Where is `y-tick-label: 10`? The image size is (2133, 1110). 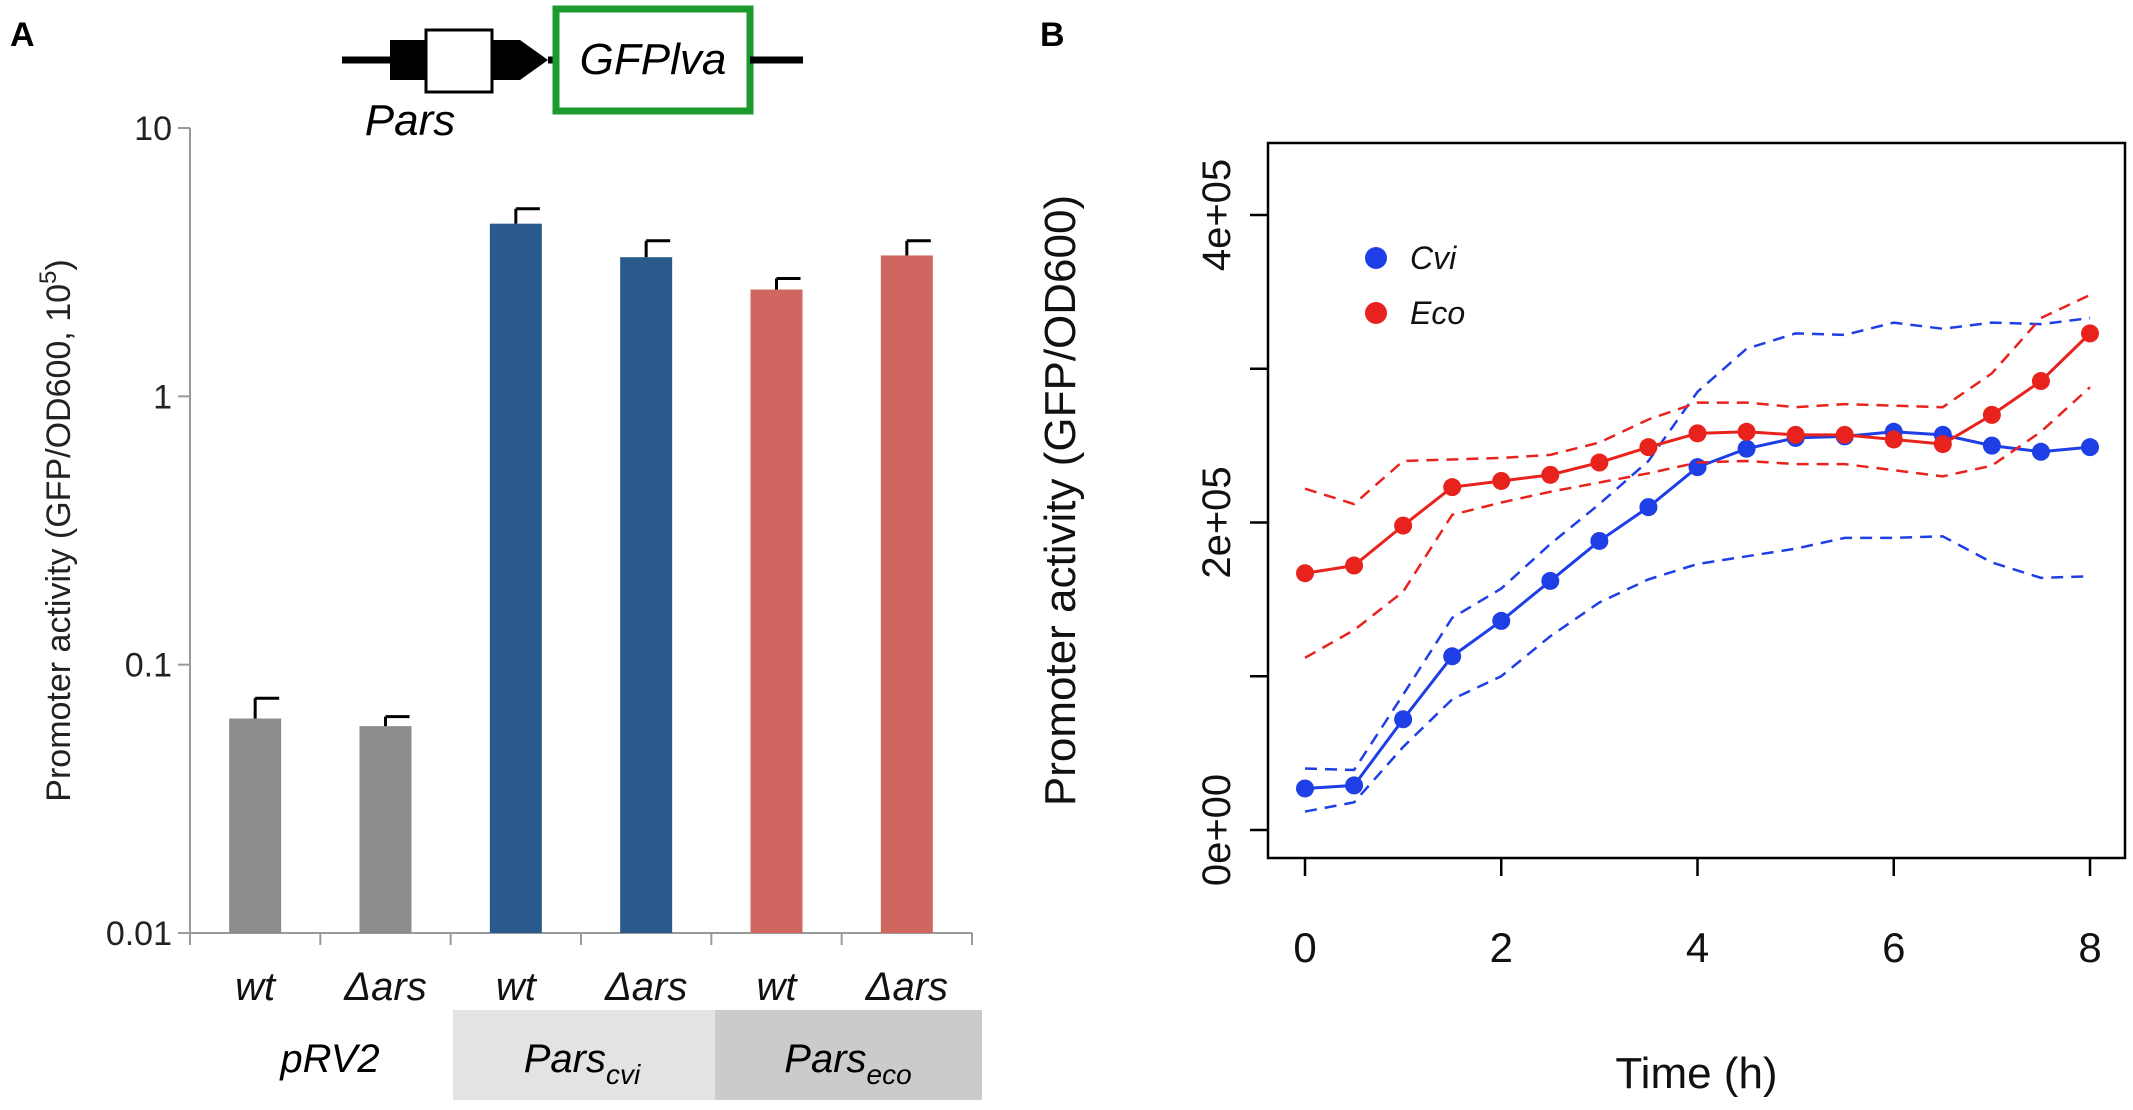 y-tick-label: 10 is located at coordinates (153, 129).